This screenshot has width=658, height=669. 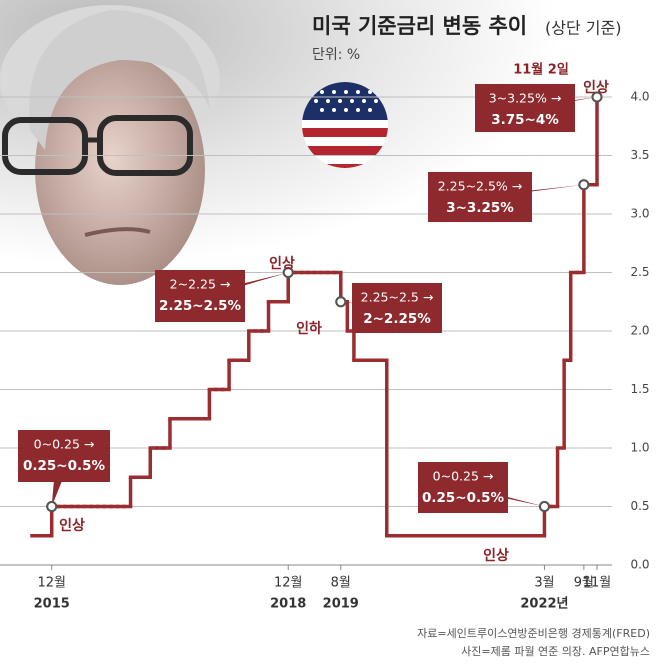 I want to click on callout-to: 3~3.25%, so click(x=480, y=208).